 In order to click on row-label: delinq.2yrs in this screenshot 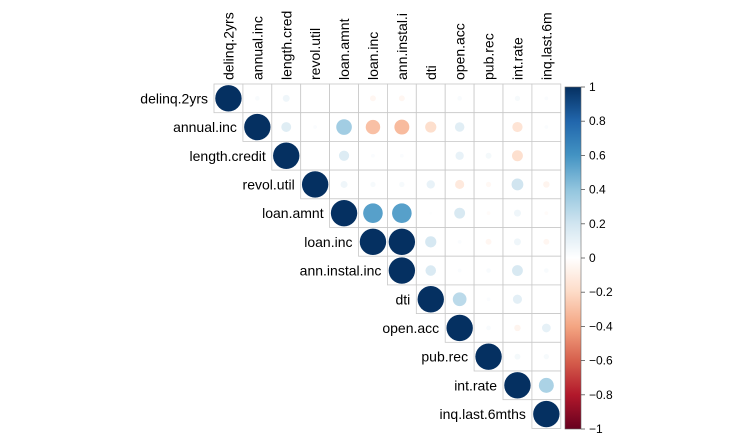, I will do `click(174, 98)`.